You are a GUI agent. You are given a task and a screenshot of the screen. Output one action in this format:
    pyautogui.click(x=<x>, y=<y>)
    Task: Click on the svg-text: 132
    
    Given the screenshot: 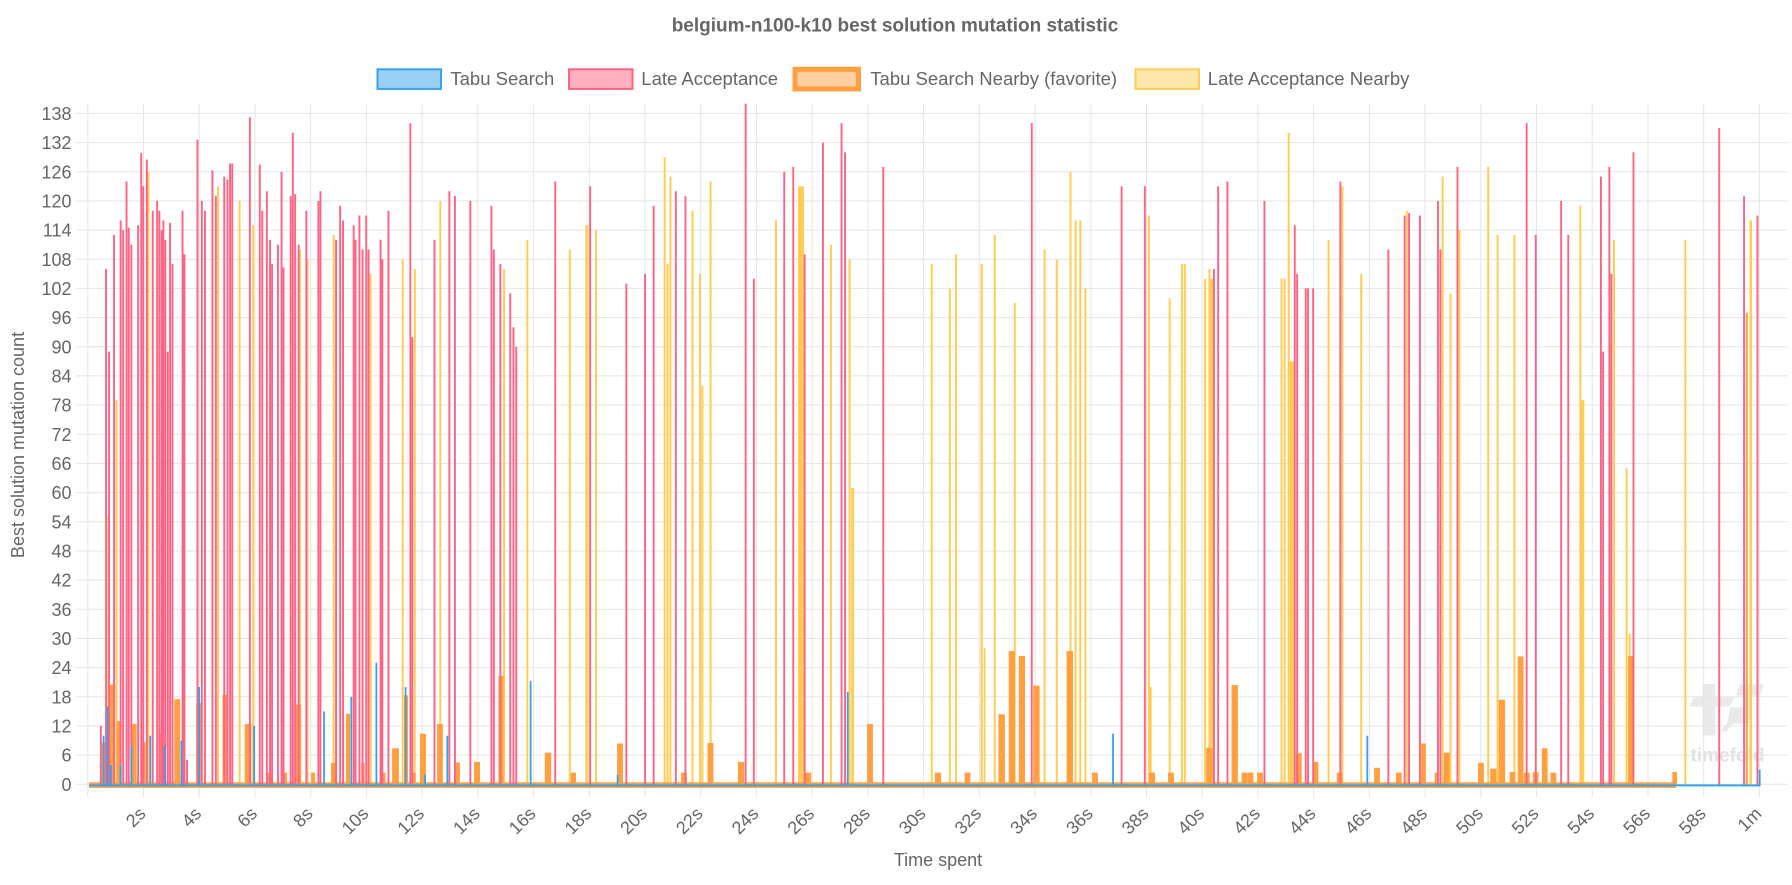 What is the action you would take?
    pyautogui.click(x=56, y=143)
    